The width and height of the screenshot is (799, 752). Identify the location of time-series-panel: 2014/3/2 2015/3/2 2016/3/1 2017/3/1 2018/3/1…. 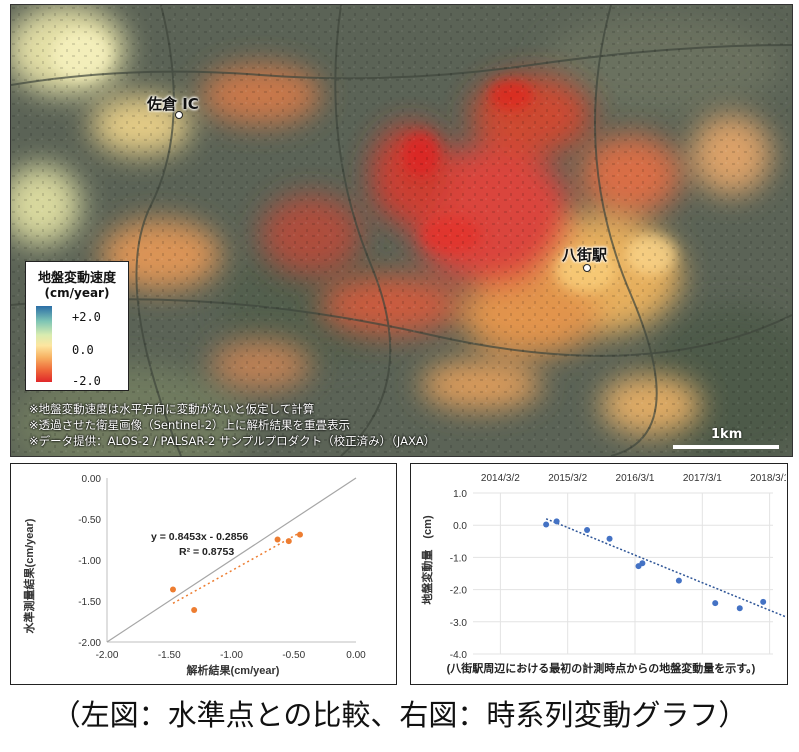
(604, 574).